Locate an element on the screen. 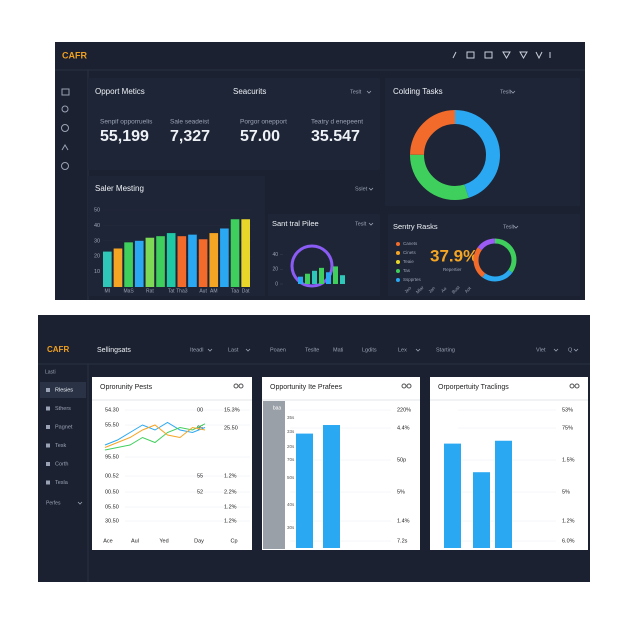 This screenshot has height=630, width=630. sidebar-item: Pagnet is located at coordinates (64, 427).